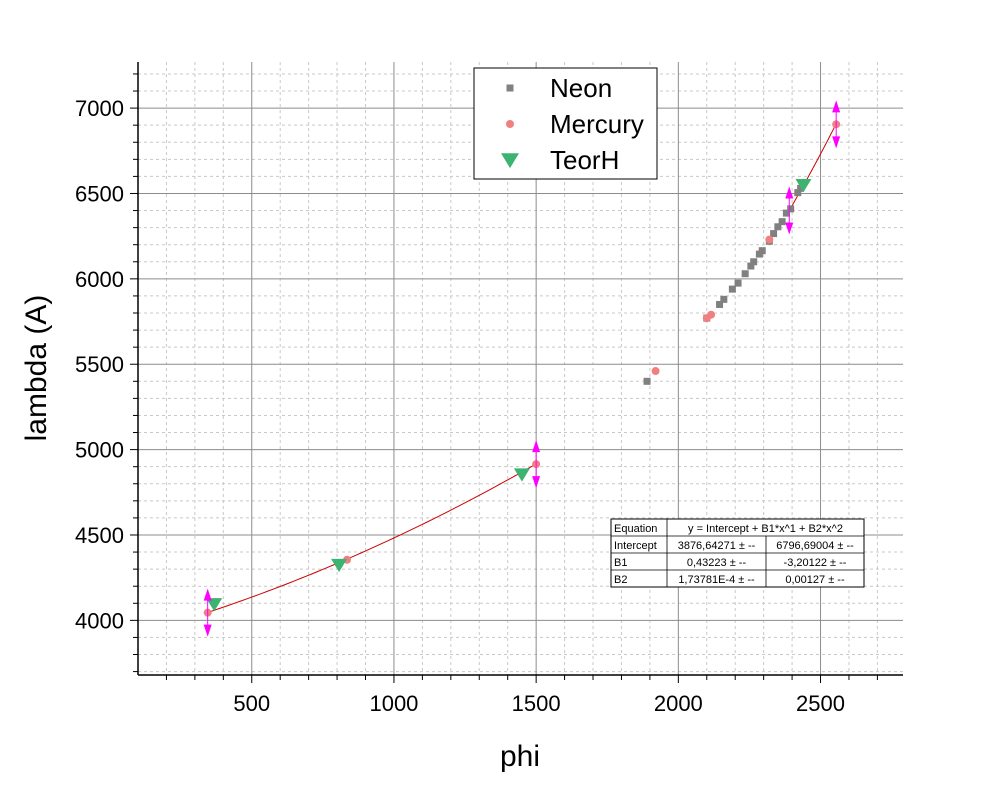 This screenshot has height=797, width=999. Describe the element at coordinates (251, 703) in the screenshot. I see `x-tick-label: 500` at that location.